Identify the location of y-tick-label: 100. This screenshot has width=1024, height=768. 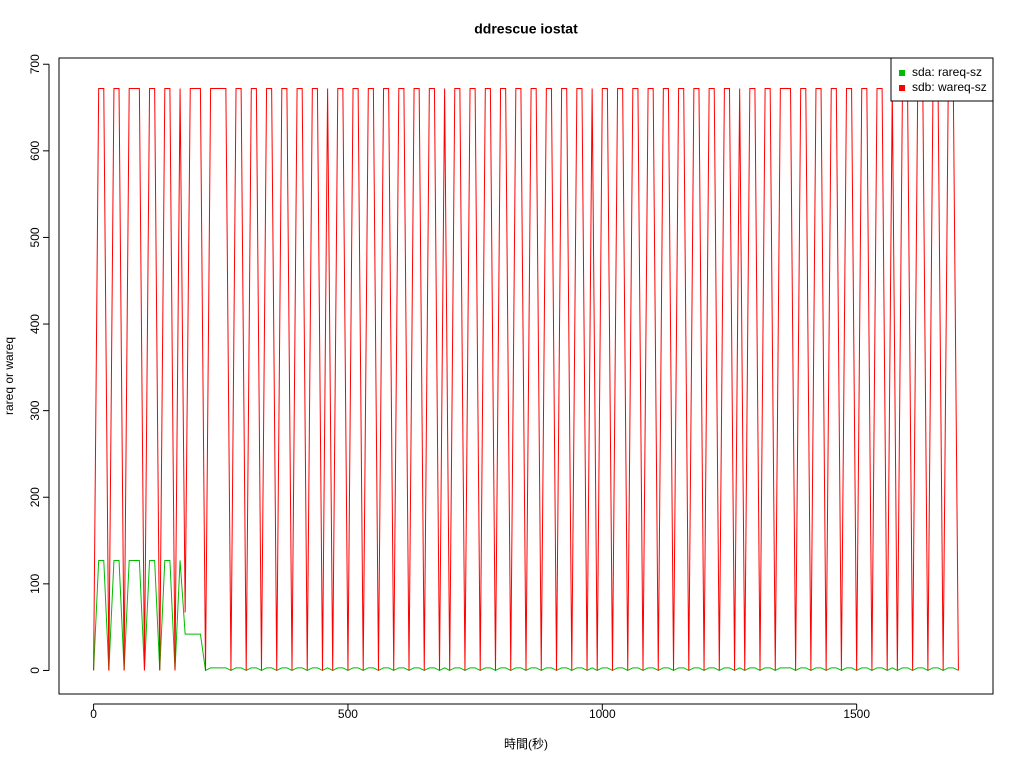
(35, 584).